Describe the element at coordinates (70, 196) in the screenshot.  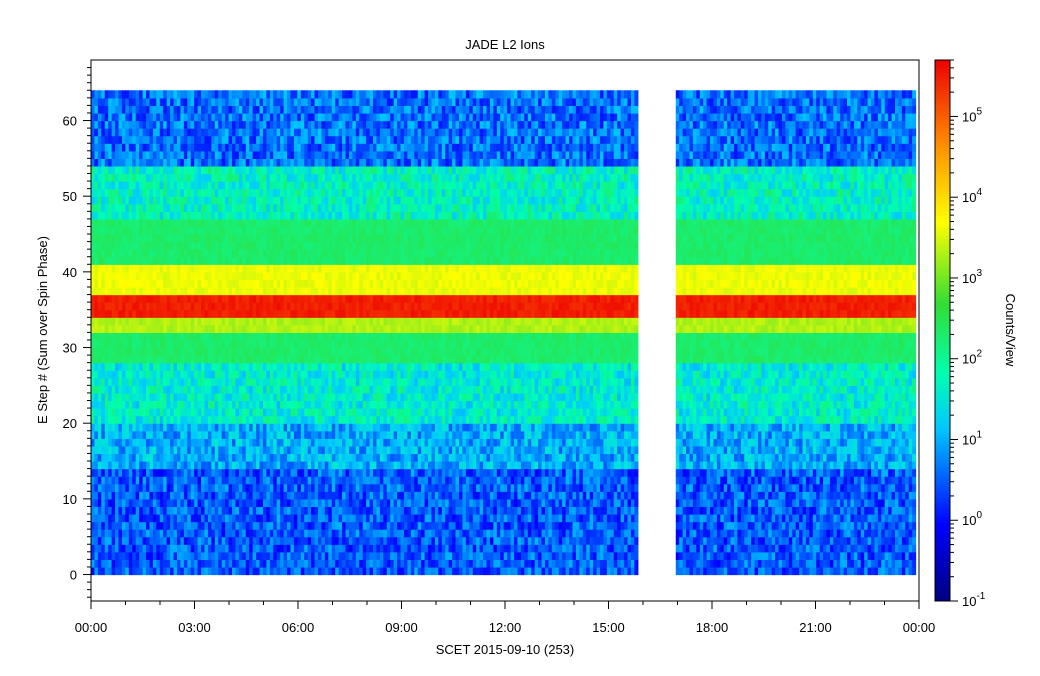
I see `y-tick-label: 50` at that location.